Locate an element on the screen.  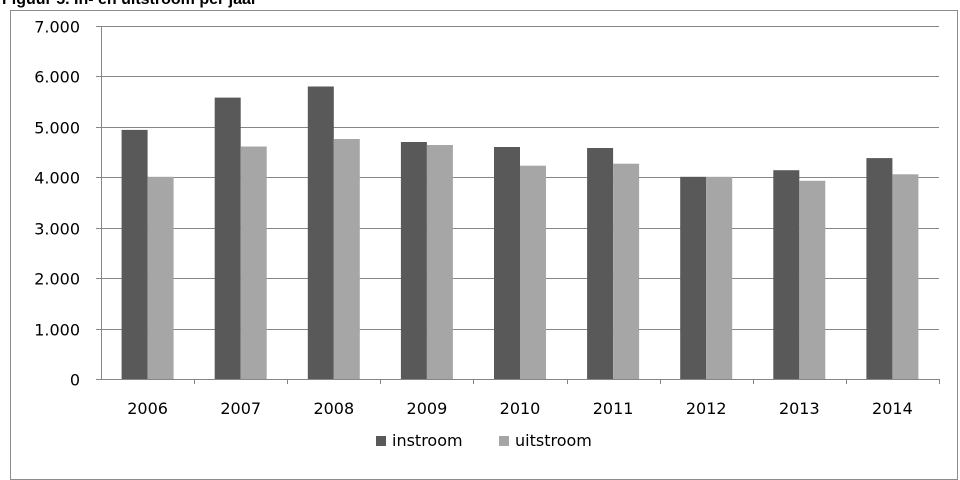
y-tick-label: 1.000 is located at coordinates (57, 330).